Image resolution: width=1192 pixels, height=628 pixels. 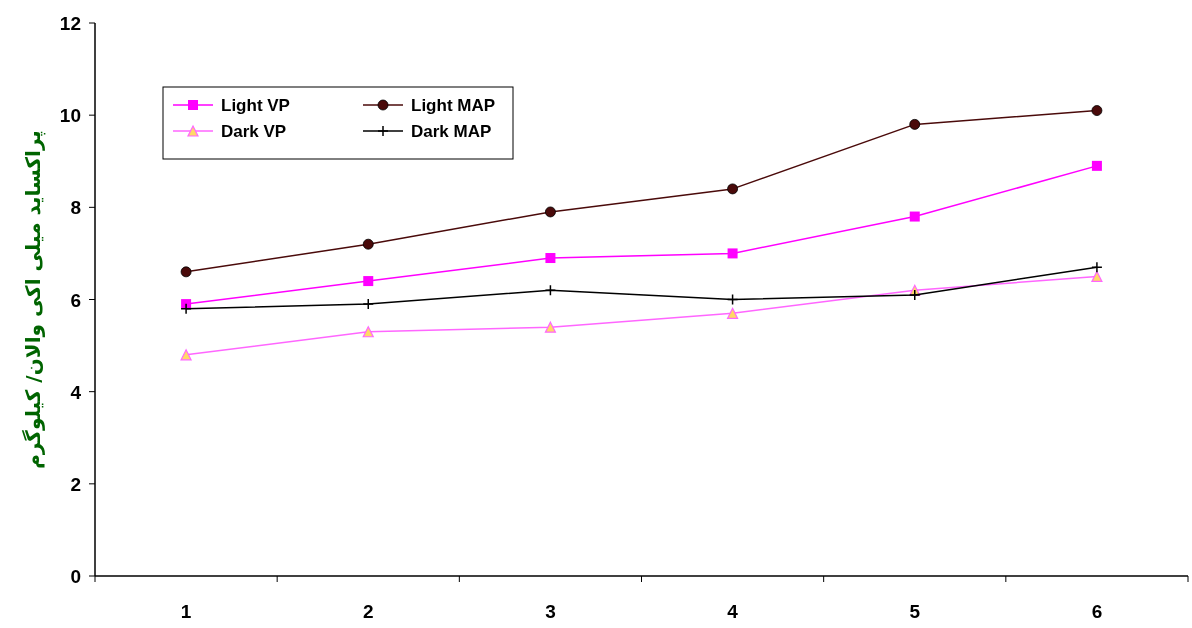 I want to click on y-tick-label: 8, so click(x=75, y=208).